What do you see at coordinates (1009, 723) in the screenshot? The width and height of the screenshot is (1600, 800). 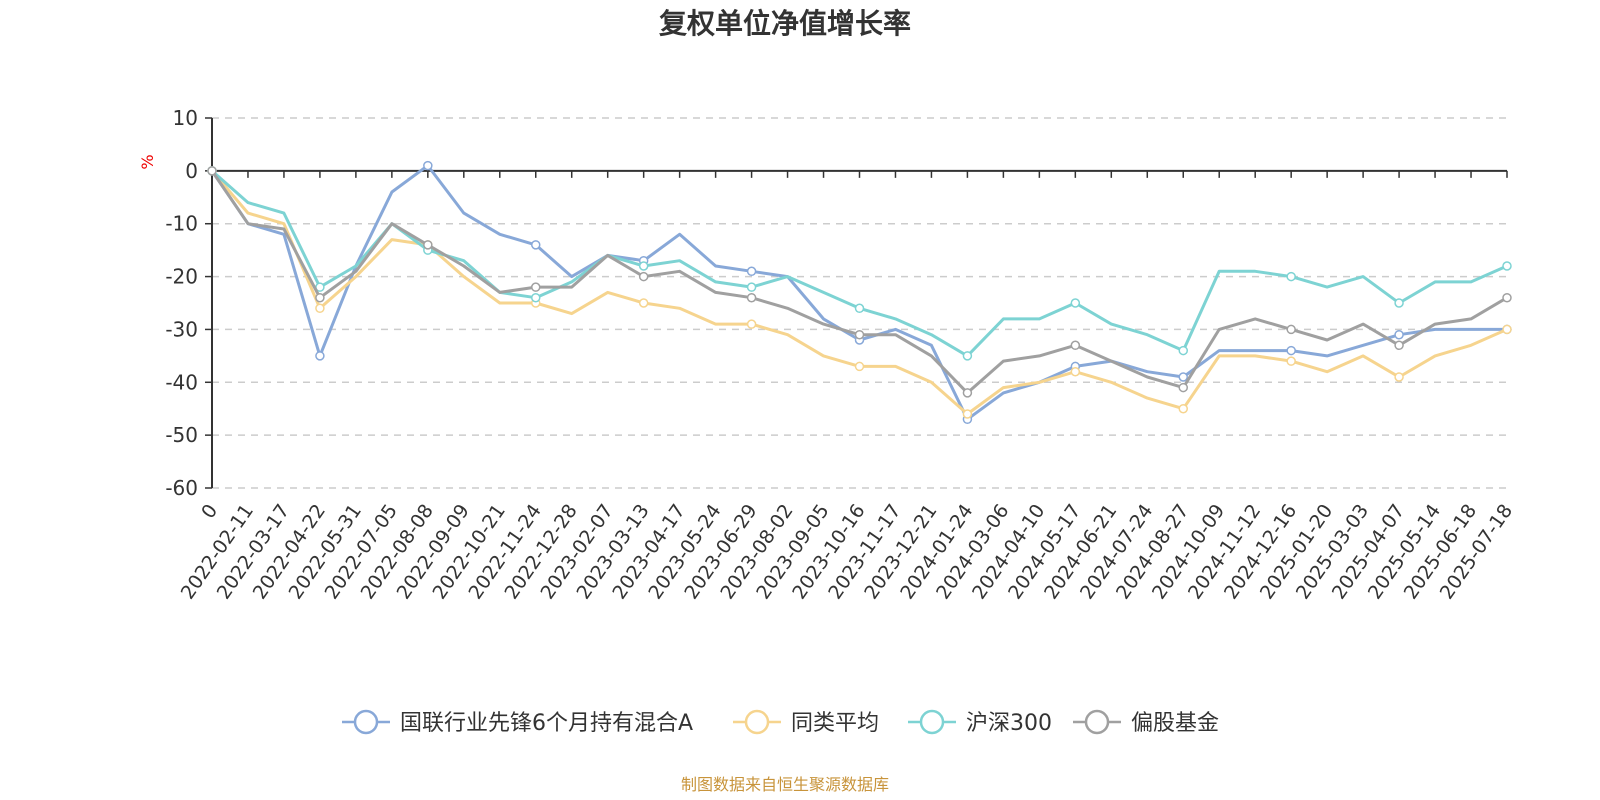 I see `legend-label: 沪深300` at bounding box center [1009, 723].